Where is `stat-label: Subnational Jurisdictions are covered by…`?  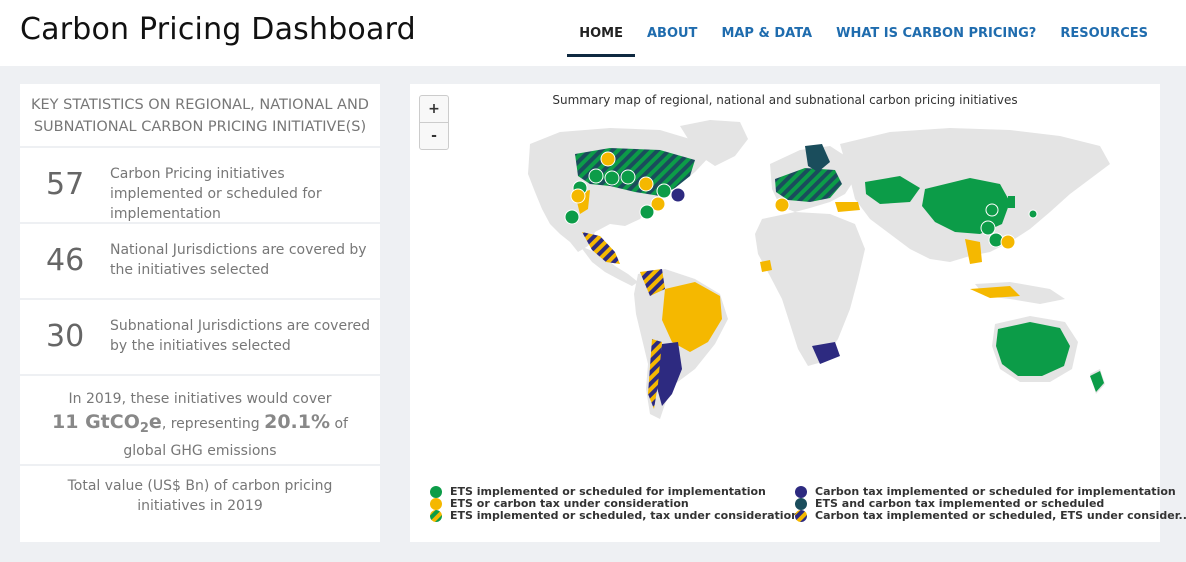
stat-label: Subnational Jurisdictions are covered by… is located at coordinates (240, 336).